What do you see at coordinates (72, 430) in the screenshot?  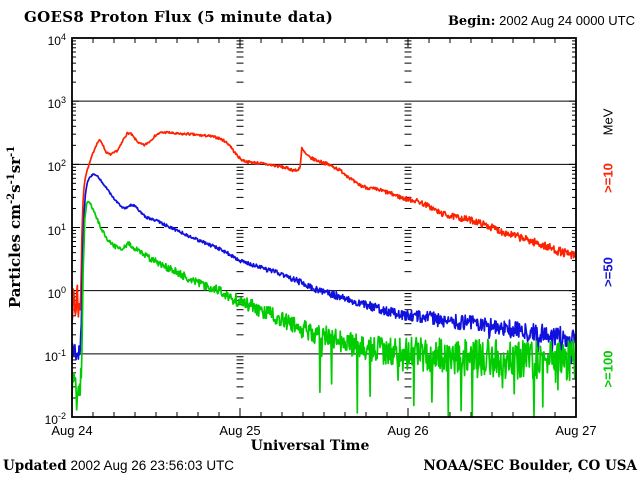 I see `x-tick-label: Aug 24` at bounding box center [72, 430].